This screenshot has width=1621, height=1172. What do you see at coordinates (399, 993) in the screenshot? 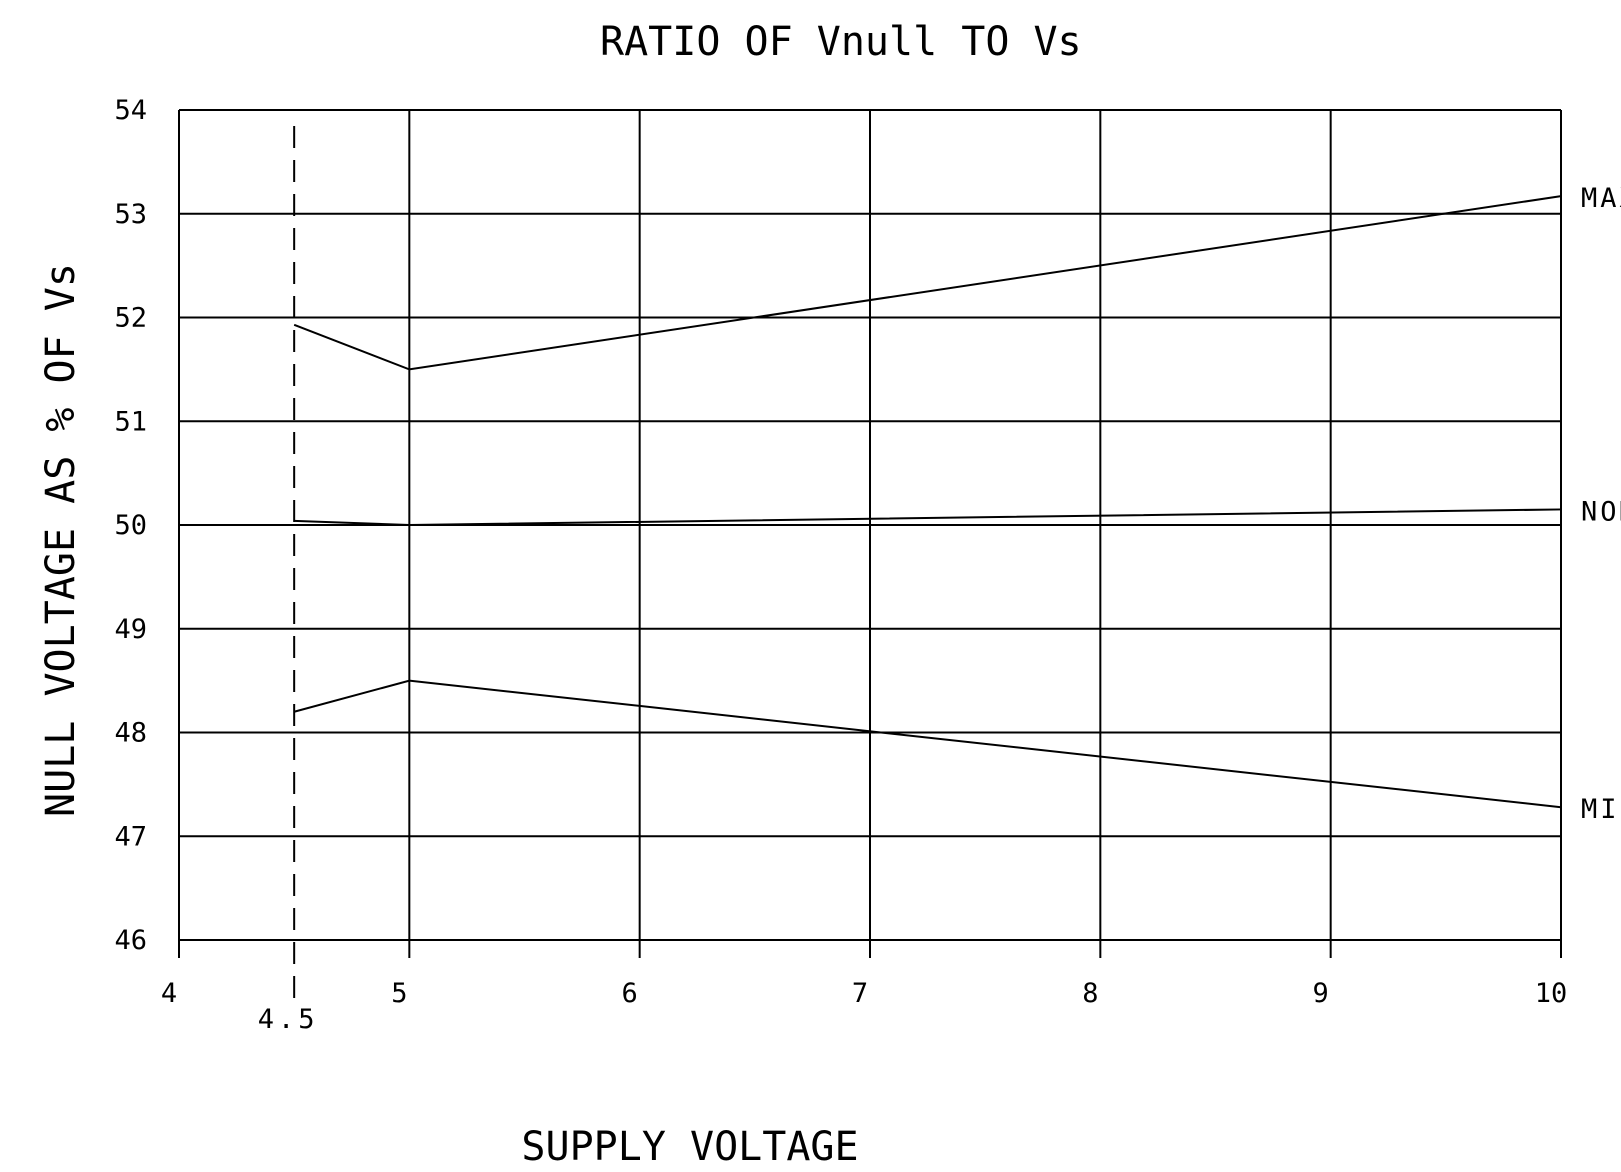
I see `x-tick-label-5: 5` at bounding box center [399, 993].